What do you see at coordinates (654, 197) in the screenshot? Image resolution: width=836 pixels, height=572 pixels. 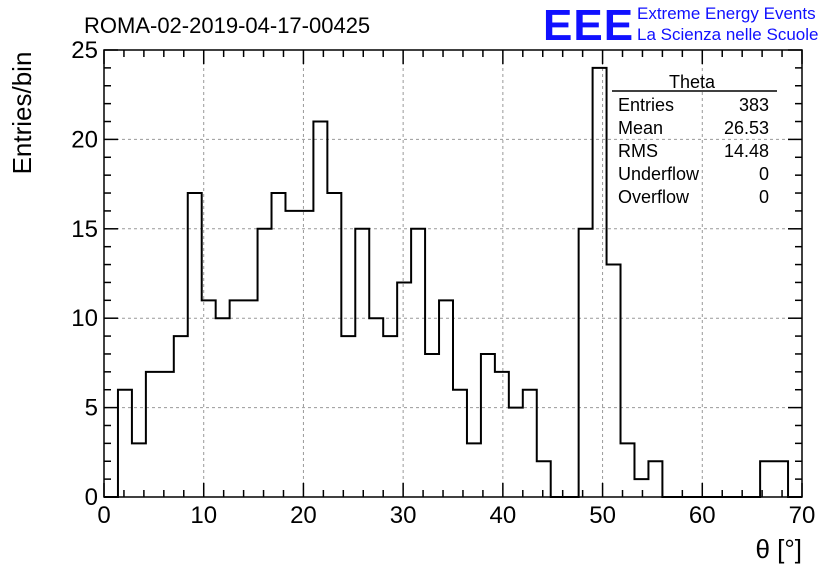 I see `stats-label: Overflow` at bounding box center [654, 197].